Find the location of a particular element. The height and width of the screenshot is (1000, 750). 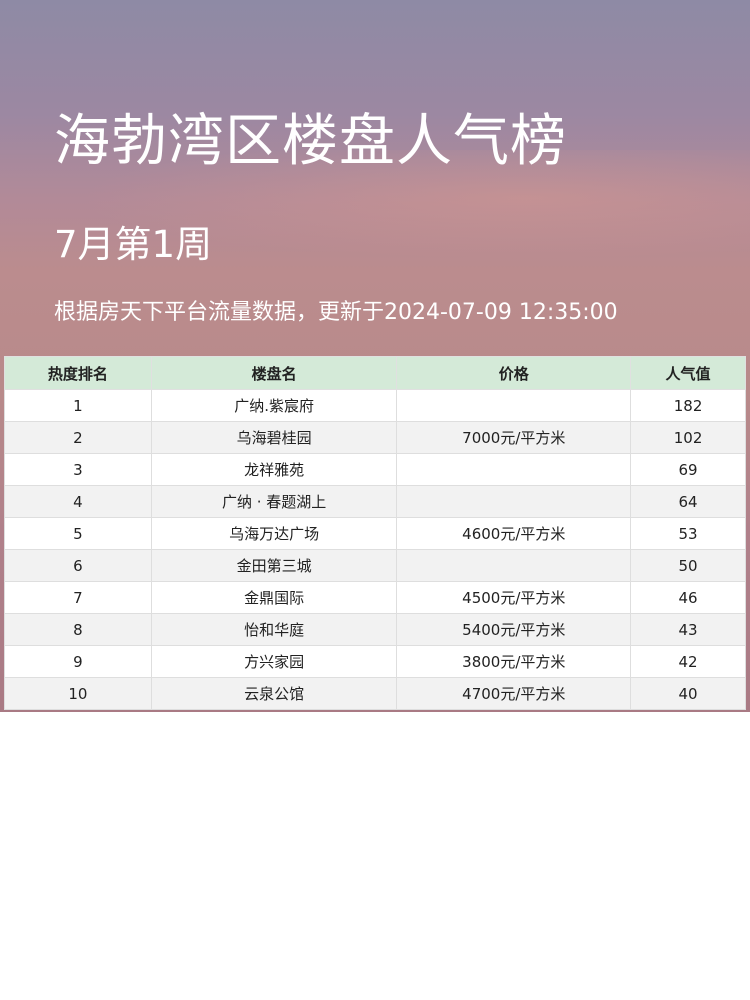

table-row: 7 金鼎国际 4500元/平方米 46 is located at coordinates (375, 597).